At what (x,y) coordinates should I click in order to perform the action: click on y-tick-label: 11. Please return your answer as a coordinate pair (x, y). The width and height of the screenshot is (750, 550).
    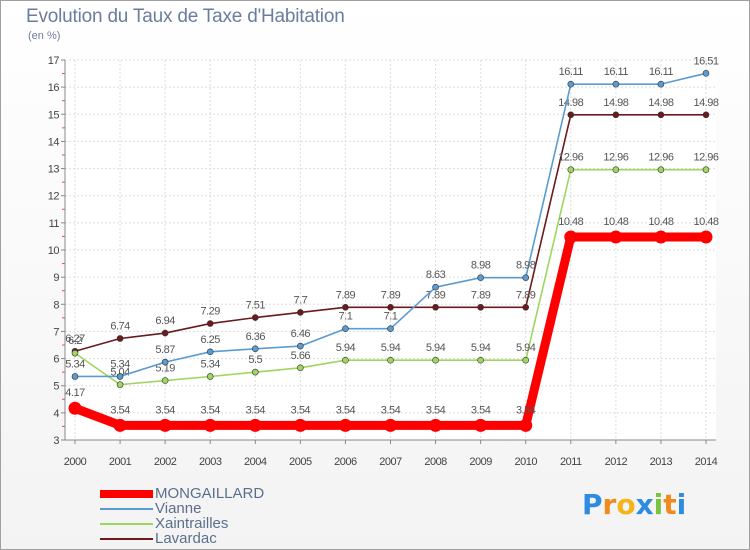
    Looking at the image, I should click on (54, 224).